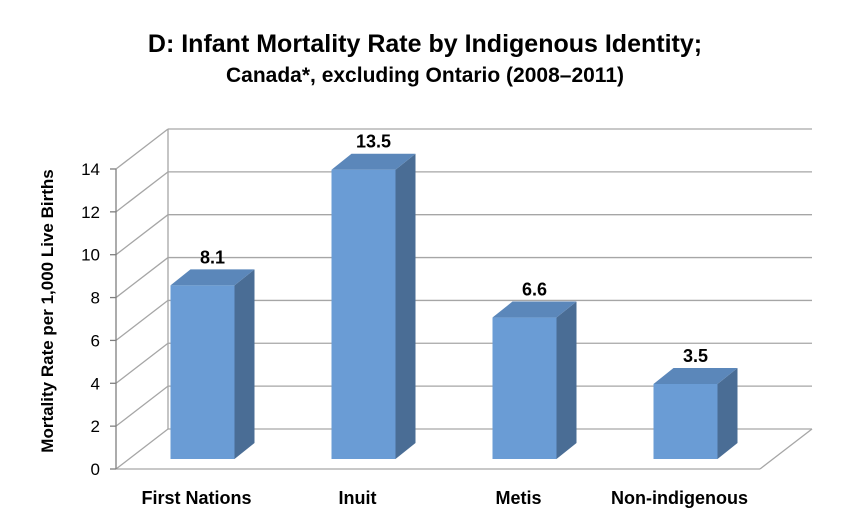  Describe the element at coordinates (95, 298) in the screenshot. I see `y-tick-label: 8` at that location.